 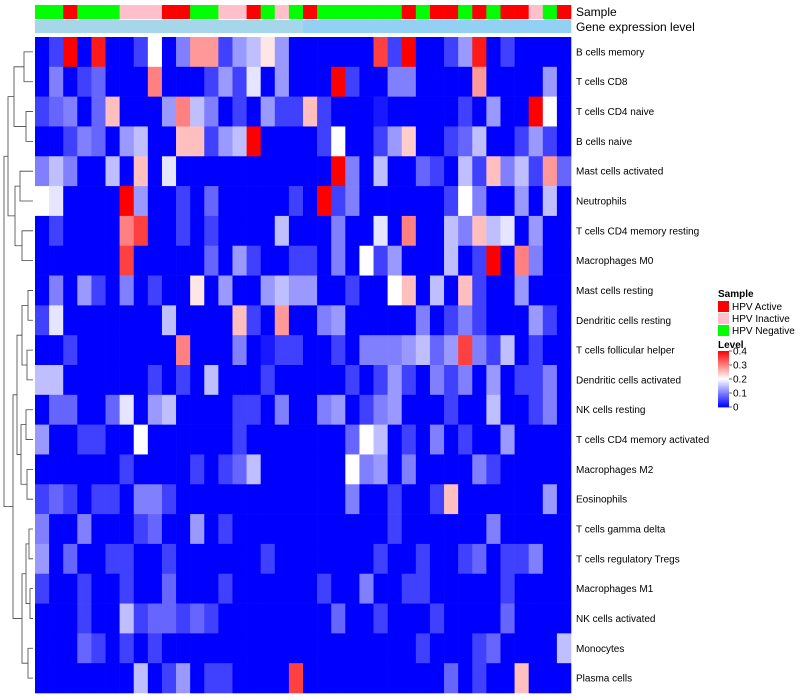 I want to click on dendrogram-branch, so click(x=30, y=663).